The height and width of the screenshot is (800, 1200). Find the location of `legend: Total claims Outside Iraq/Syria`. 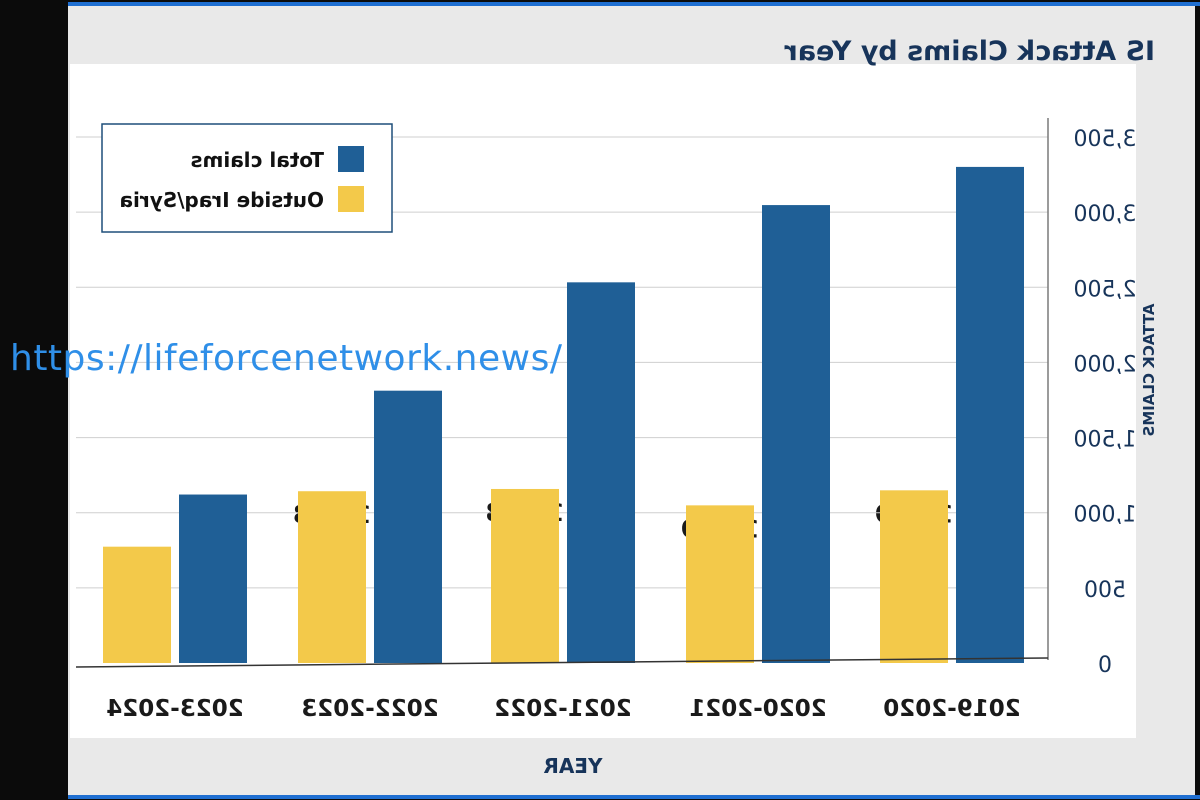

legend: Total claims Outside Iraq/Syria is located at coordinates (247, 178).